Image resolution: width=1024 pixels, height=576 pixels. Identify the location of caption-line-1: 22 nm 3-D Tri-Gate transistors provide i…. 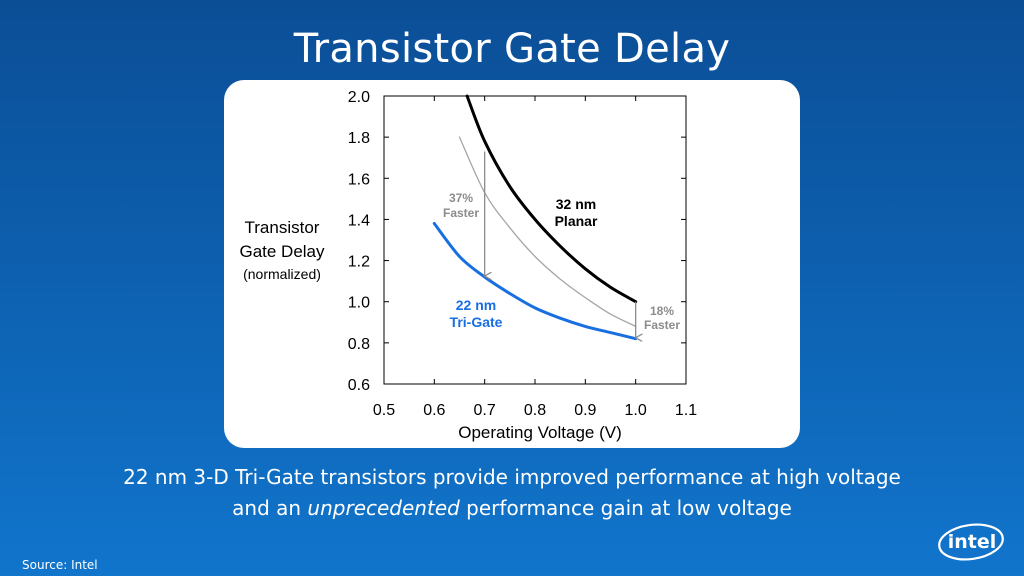
(512, 477).